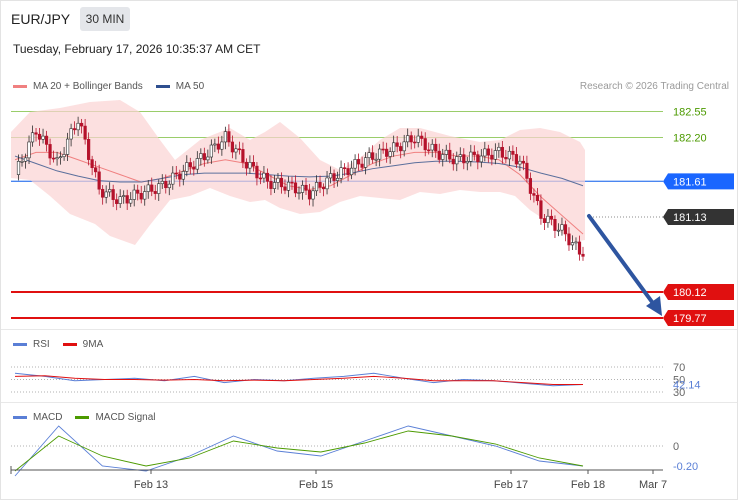  I want to click on legend-swatch-9ma, so click(69, 344).